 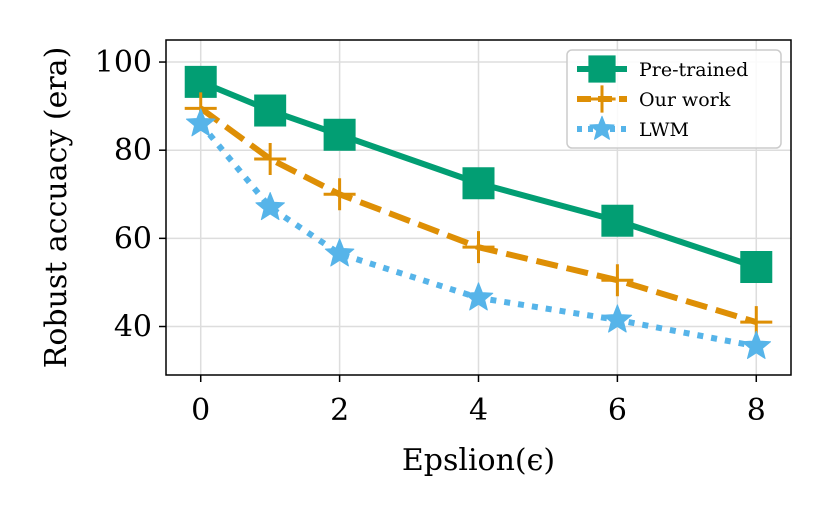 What do you see at coordinates (200, 410) in the screenshot?
I see `x-tick-label: 0` at bounding box center [200, 410].